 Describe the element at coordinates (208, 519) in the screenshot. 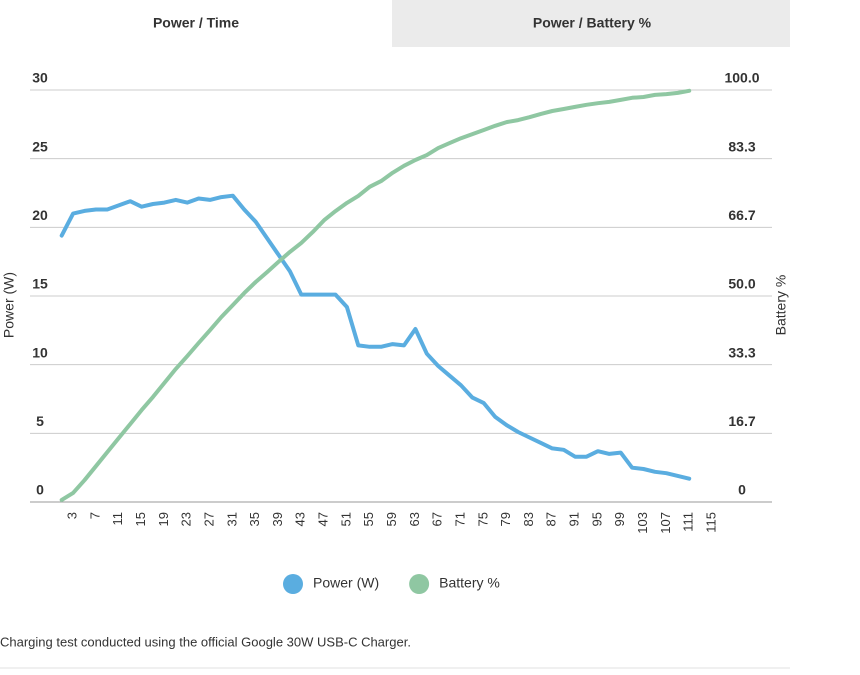

I see `x-tick-label: 27` at that location.